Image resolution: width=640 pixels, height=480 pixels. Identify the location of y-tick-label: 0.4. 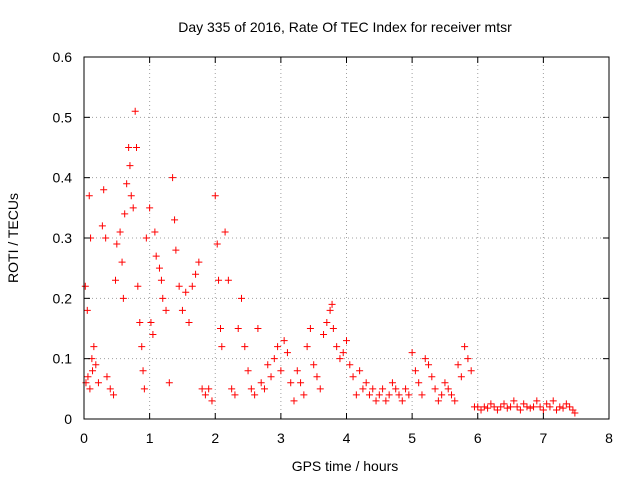
(63, 178).